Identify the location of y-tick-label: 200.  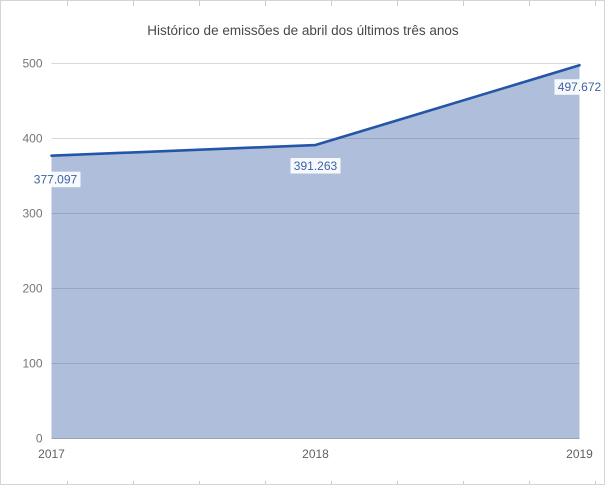
(32, 289).